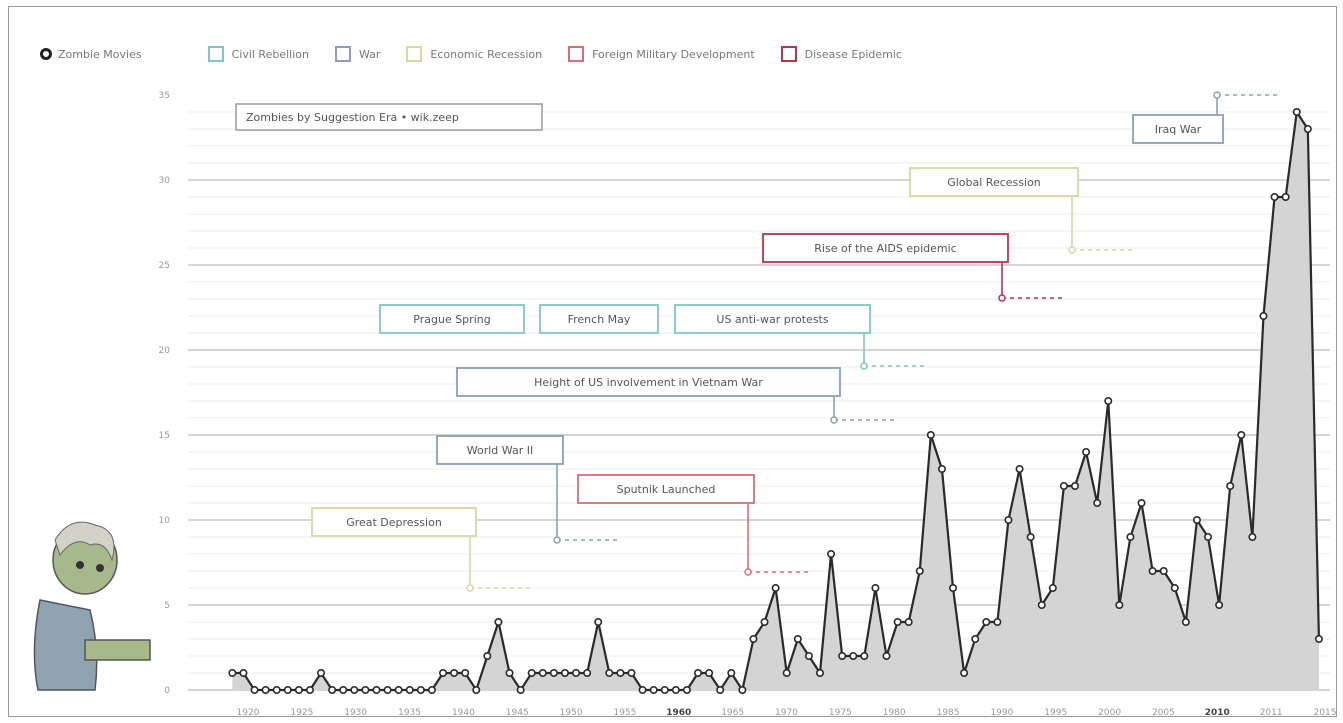 This screenshot has height=723, width=1343. What do you see at coordinates (100, 54) in the screenshot?
I see `legend-label: Zombie Movies` at bounding box center [100, 54].